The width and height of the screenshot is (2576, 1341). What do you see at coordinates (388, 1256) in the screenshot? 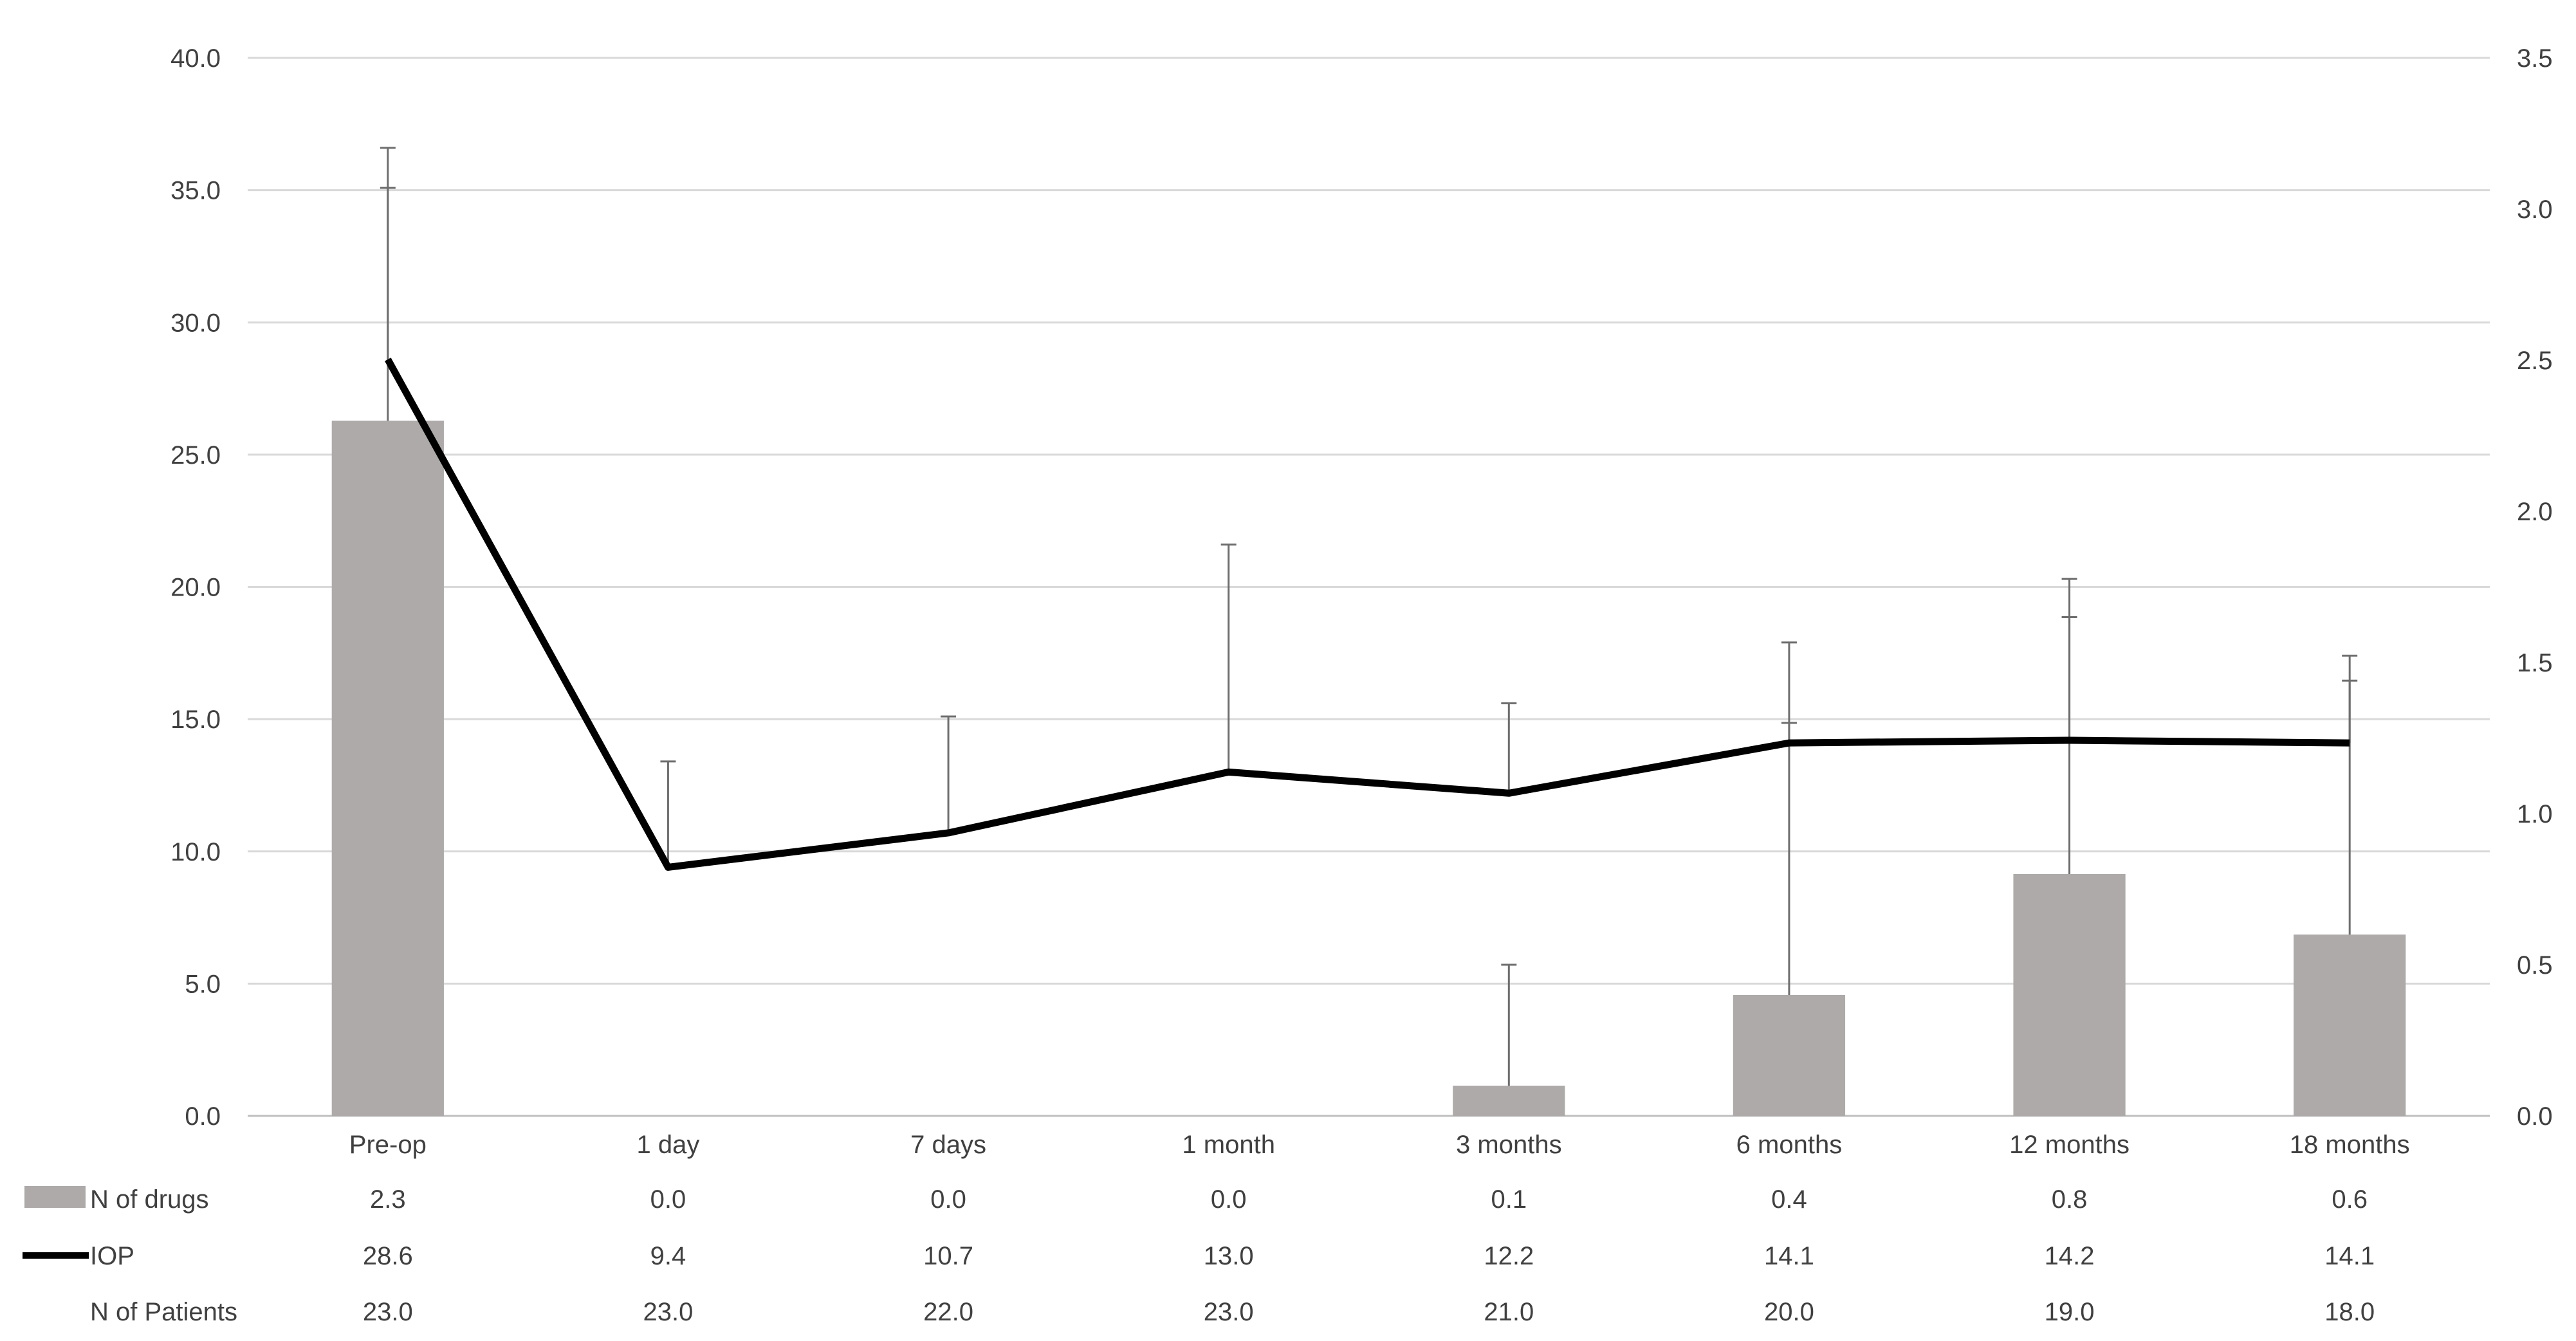
I see `table-cell: 28.6` at bounding box center [388, 1256].